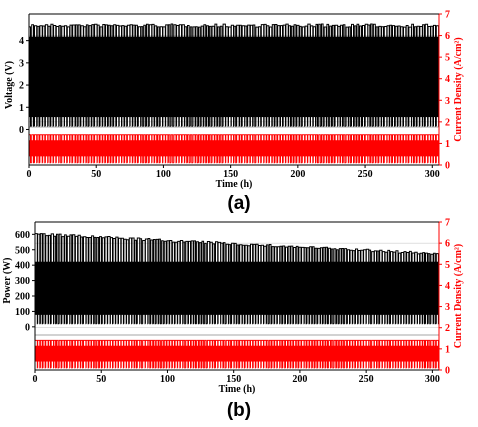 This screenshot has width=478, height=427. Describe the element at coordinates (9, 85) in the screenshot. I see `y-left-axis-label: Voltage (V)` at that location.